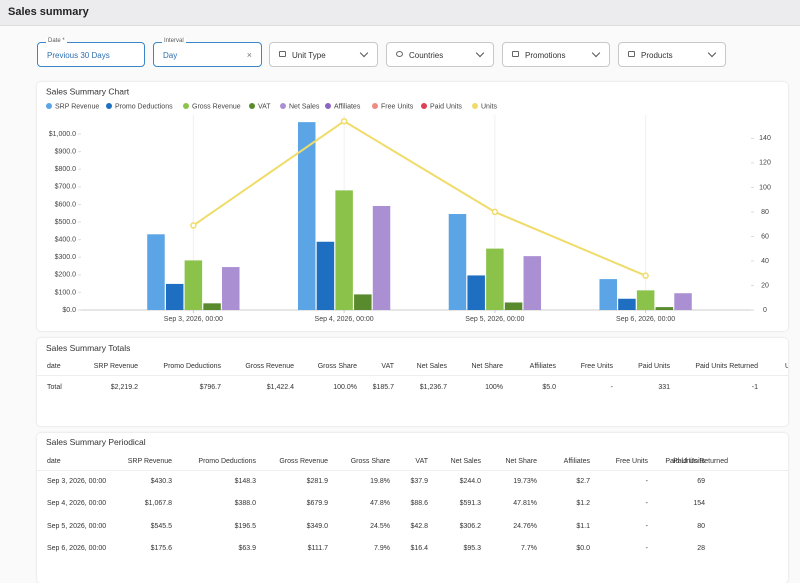  I want to click on x-tick-label: Sep 4, 2026, 00:00, so click(344, 319).